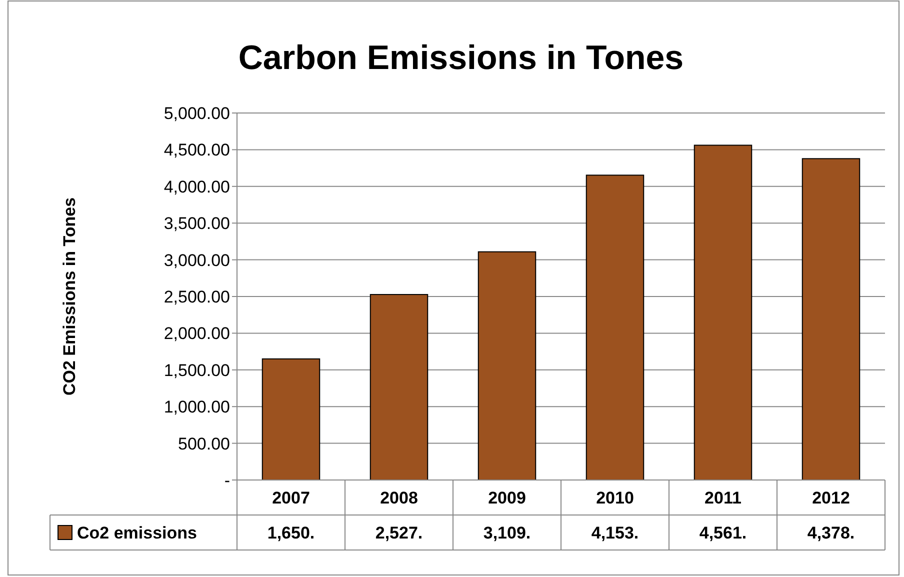  What do you see at coordinates (831, 532) in the screenshot?
I see `data-label: 4,378.` at bounding box center [831, 532].